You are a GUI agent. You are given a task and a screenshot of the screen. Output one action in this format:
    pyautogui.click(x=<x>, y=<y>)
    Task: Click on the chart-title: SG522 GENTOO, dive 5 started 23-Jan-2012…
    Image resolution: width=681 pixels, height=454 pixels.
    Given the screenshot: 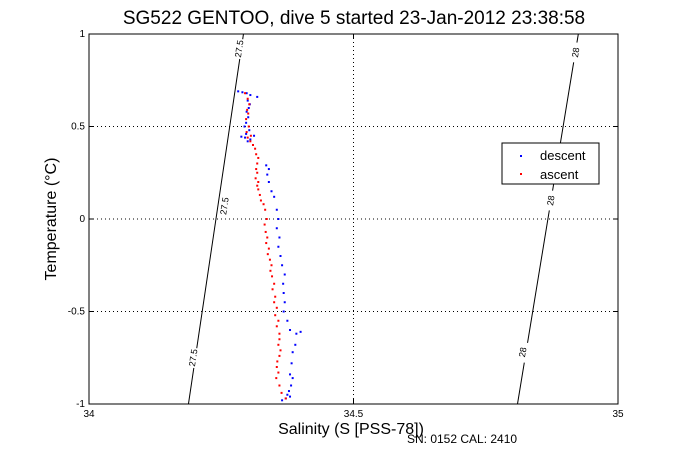 What is the action you would take?
    pyautogui.click(x=354, y=18)
    